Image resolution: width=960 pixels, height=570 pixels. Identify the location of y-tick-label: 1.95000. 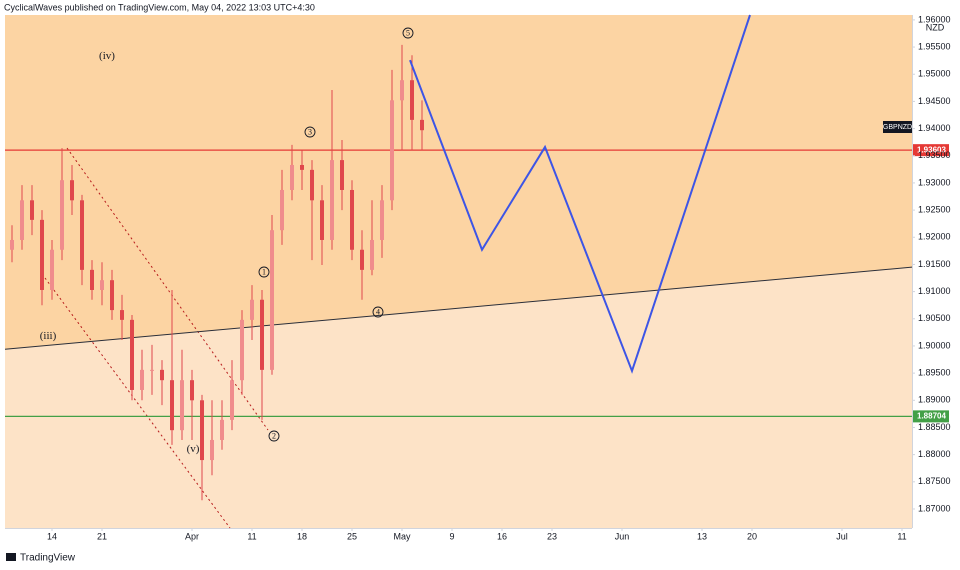
(934, 74).